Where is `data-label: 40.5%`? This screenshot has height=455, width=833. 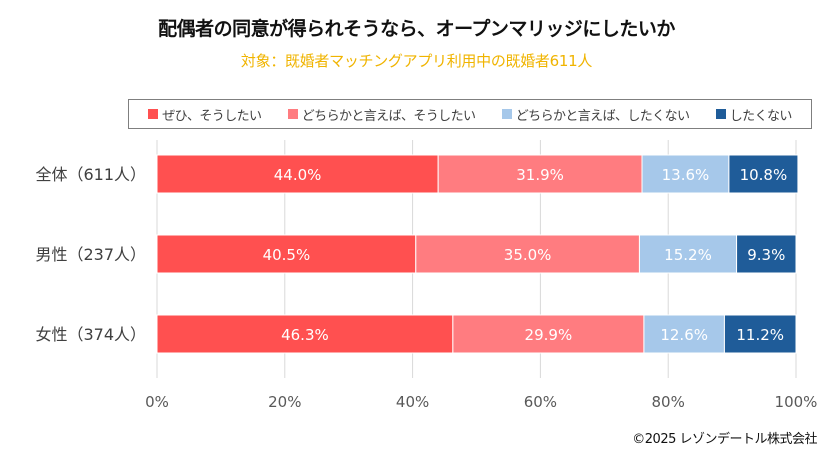 data-label: 40.5% is located at coordinates (287, 255).